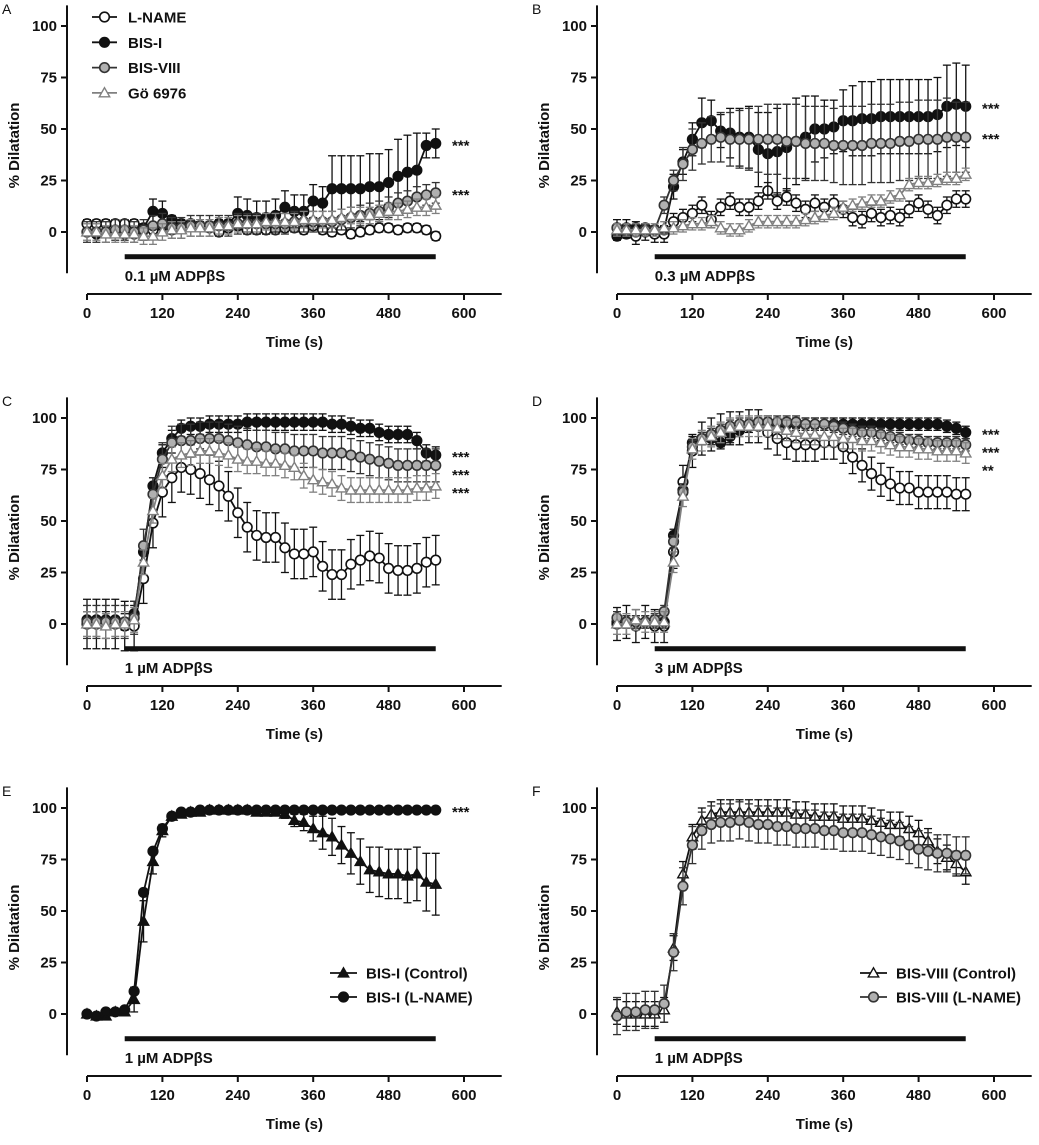  I want to click on y-tick-label: 0, so click(583, 624).